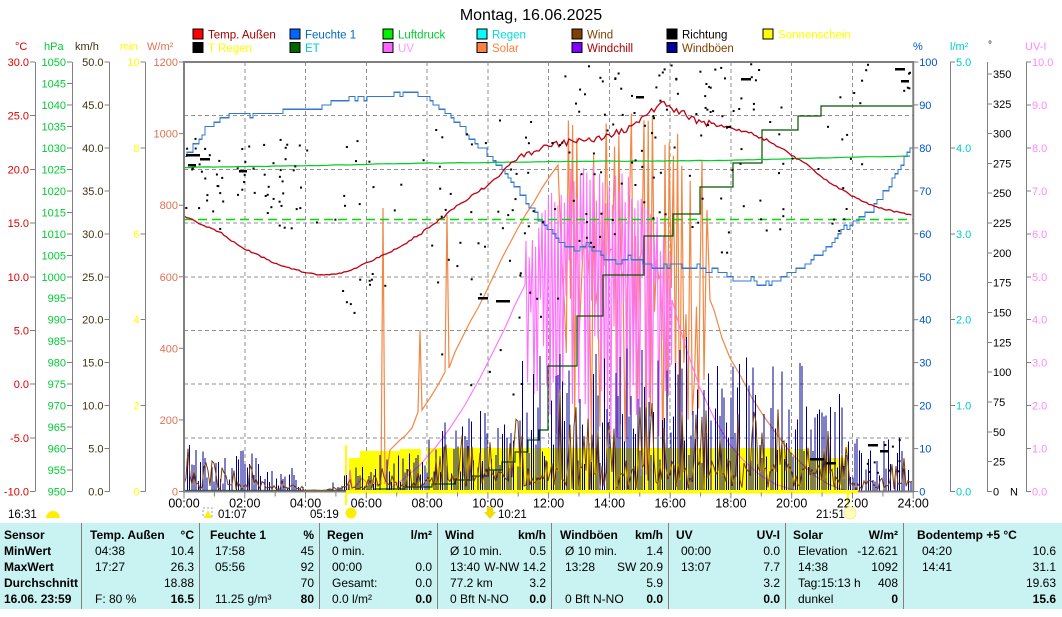 This screenshot has width=1062, height=617. I want to click on svg-text: 995, so click(57, 299).